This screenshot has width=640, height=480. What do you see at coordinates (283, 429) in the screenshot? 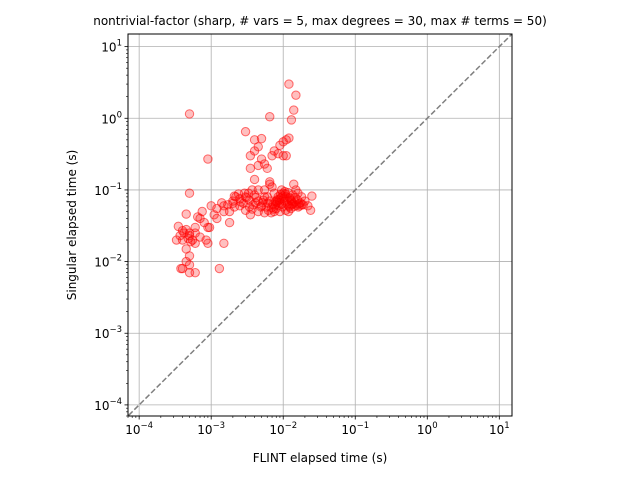
I see `x-tick-label: 10⁻²` at bounding box center [283, 429].